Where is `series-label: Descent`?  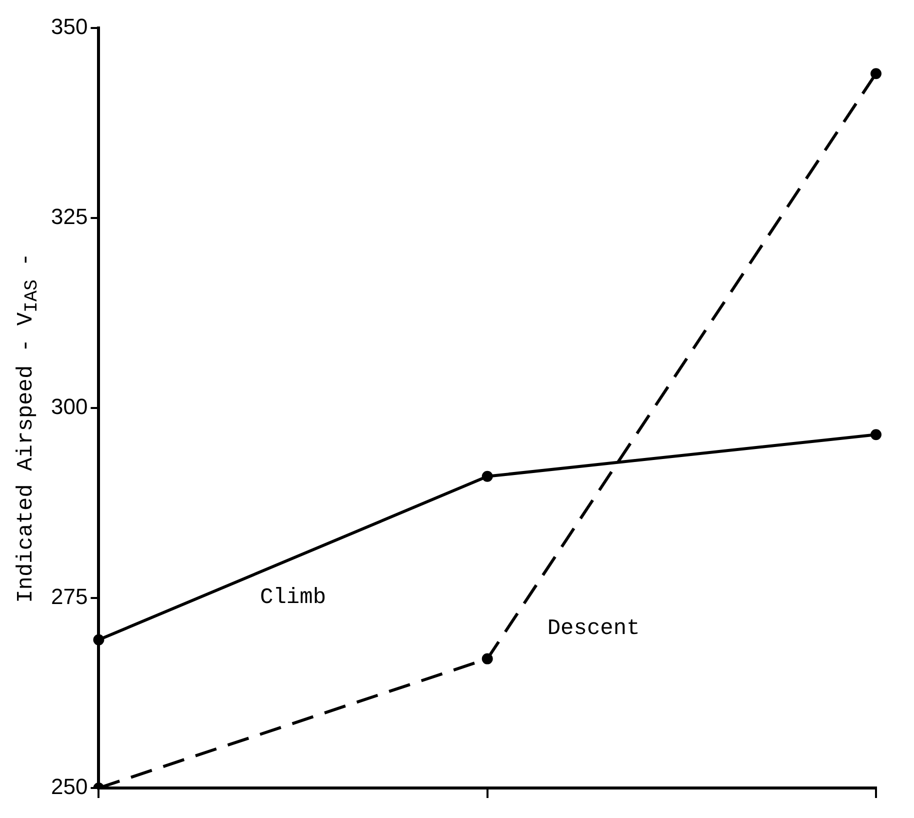
series-label: Descent is located at coordinates (593, 628).